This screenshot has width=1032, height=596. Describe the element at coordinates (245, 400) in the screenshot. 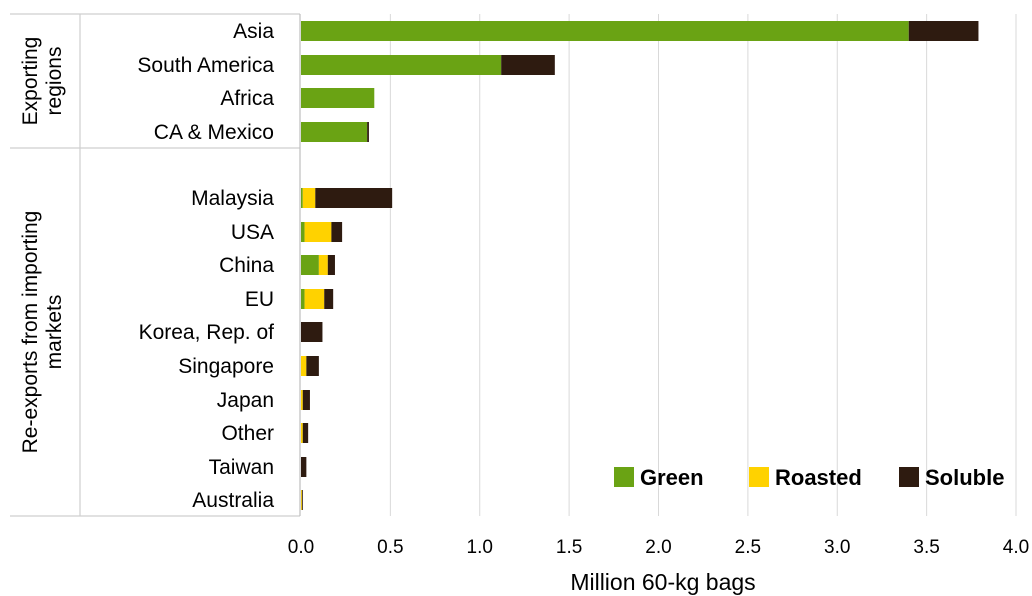

I see `category-label-japan: Japan` at that location.